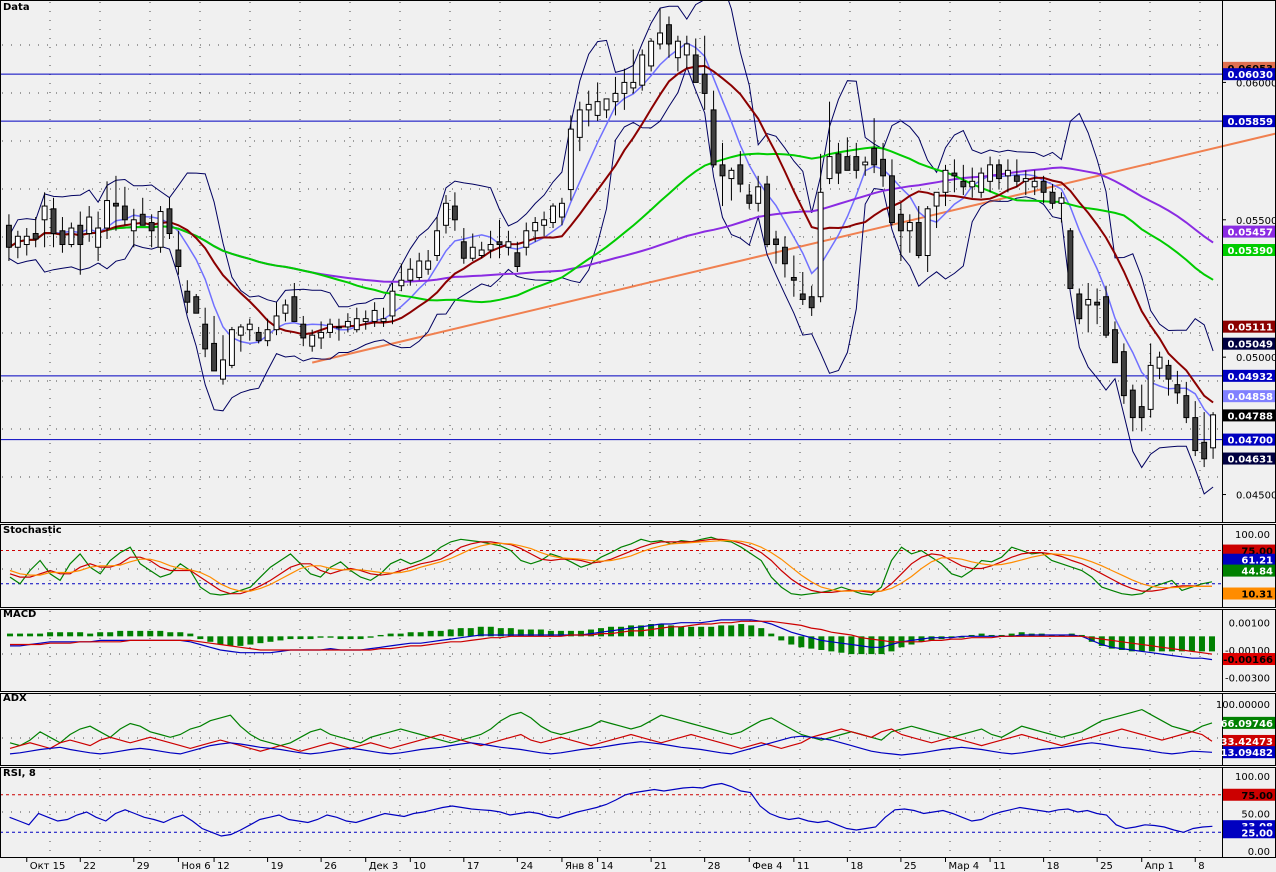  Describe the element at coordinates (48, 866) in the screenshot. I see `x-axis-tick-label: Окт 15` at that location.